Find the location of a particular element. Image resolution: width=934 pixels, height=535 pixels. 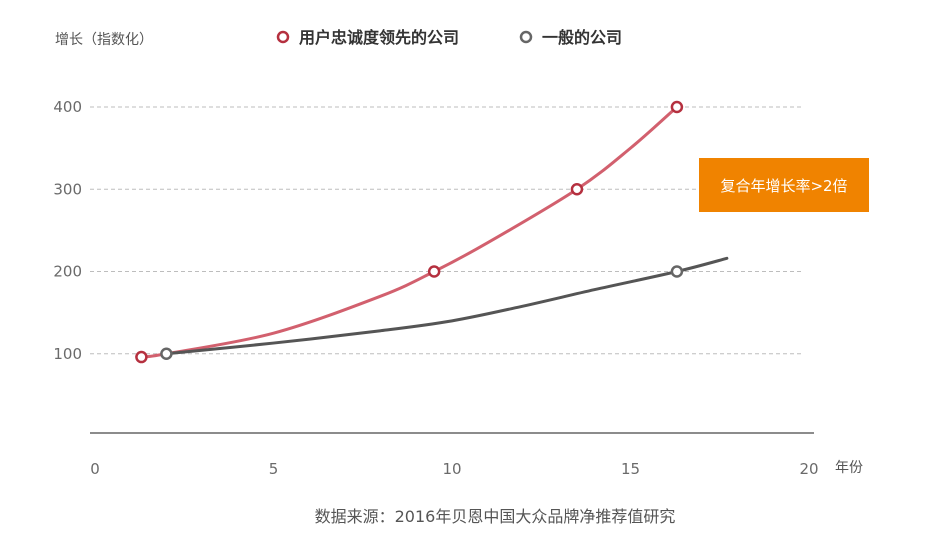

y-tick-label: 100 is located at coordinates (67, 354).